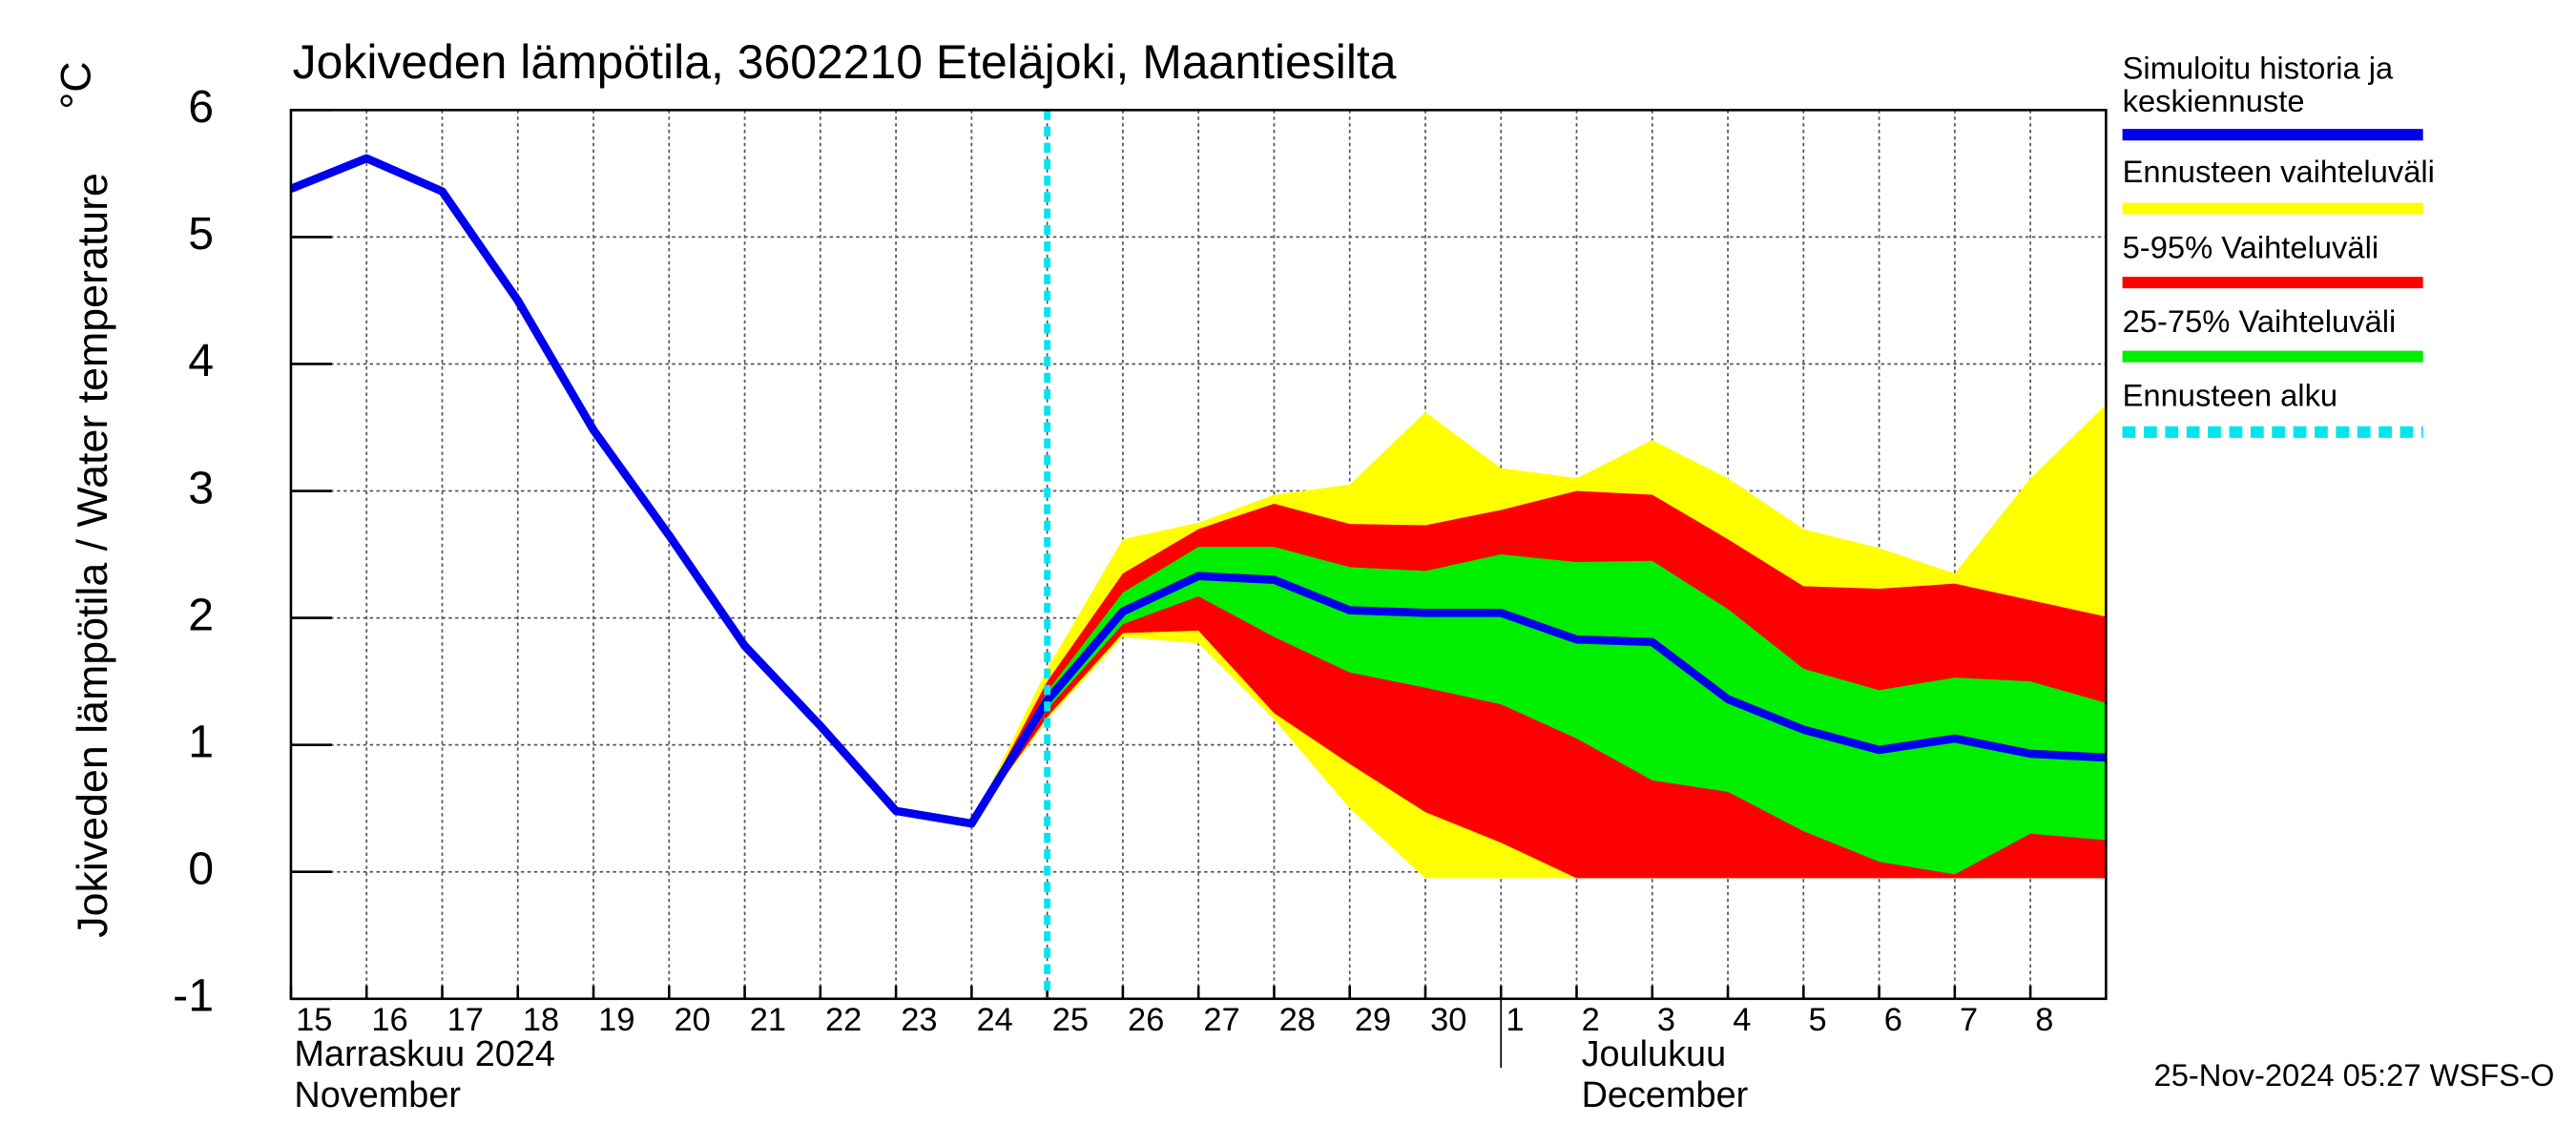 Image resolution: width=2576 pixels, height=1145 pixels. I want to click on month-label: Marraskuu 2024, so click(424, 1054).